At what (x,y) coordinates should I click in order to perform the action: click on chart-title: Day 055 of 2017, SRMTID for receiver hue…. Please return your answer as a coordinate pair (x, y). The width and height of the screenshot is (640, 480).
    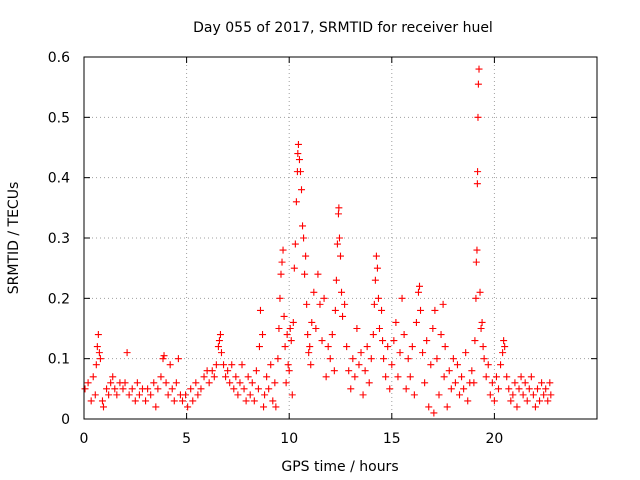
    Looking at the image, I should click on (343, 28).